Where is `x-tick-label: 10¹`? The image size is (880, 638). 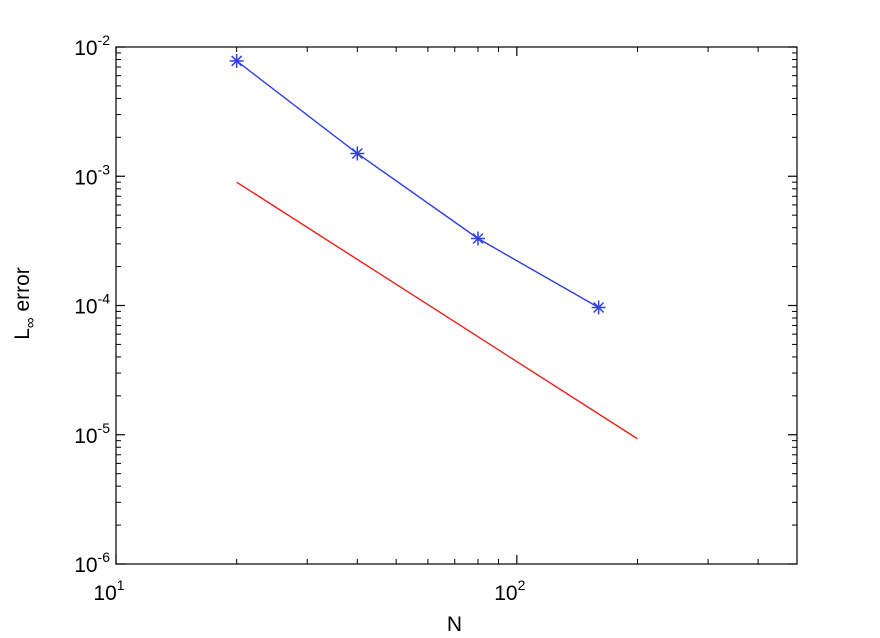
x-tick-label: 10¹ is located at coordinates (108, 591).